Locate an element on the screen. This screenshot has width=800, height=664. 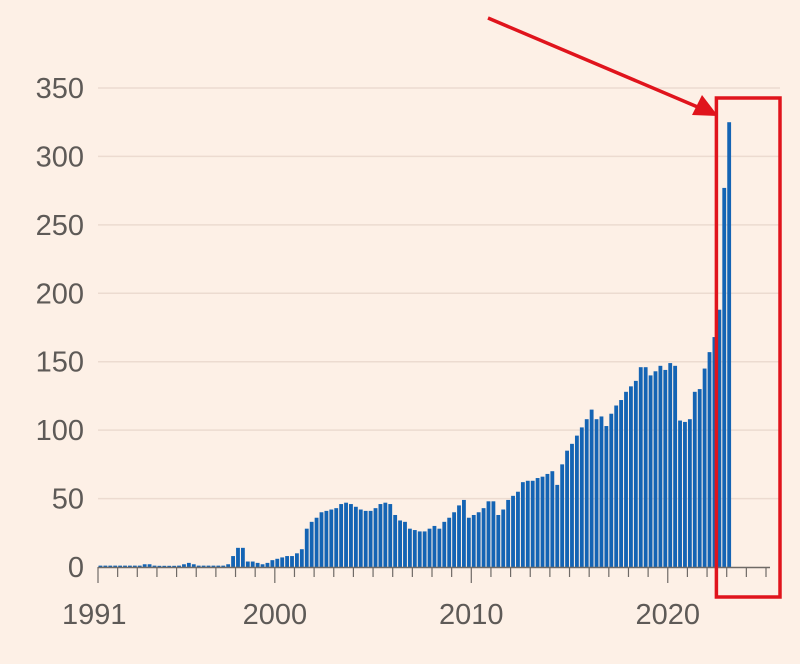
y-tick-label: 50 is located at coordinates (68, 500).